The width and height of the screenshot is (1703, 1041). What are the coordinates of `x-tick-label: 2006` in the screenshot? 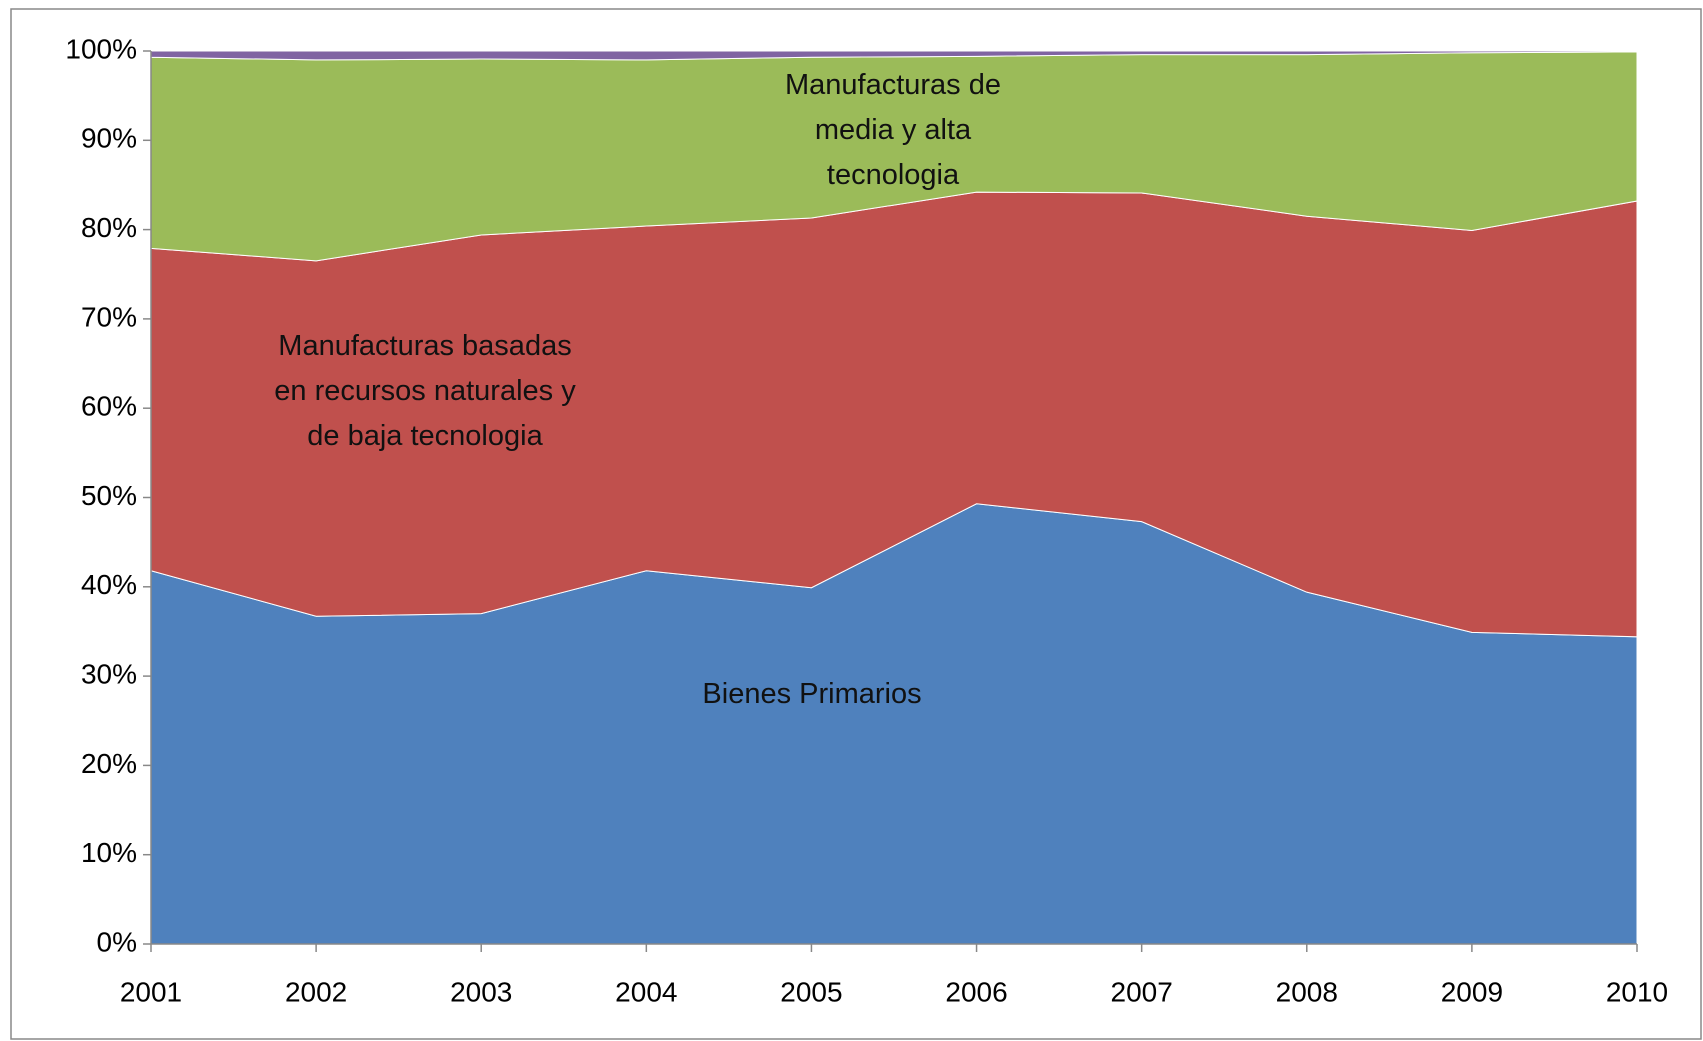 It's located at (976, 991).